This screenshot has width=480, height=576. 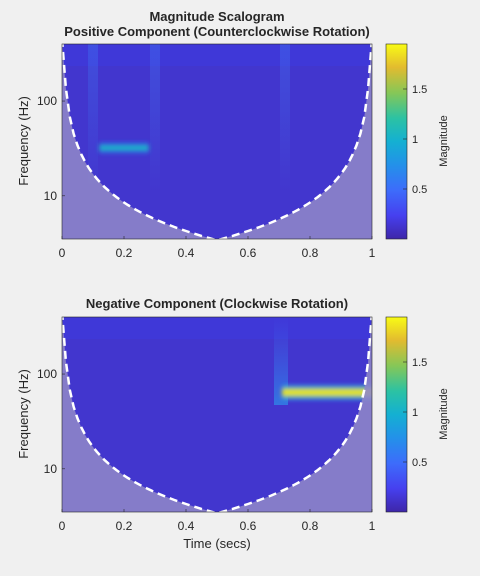 I want to click on figure-title: Magnitude Scalogram, so click(x=216, y=16).